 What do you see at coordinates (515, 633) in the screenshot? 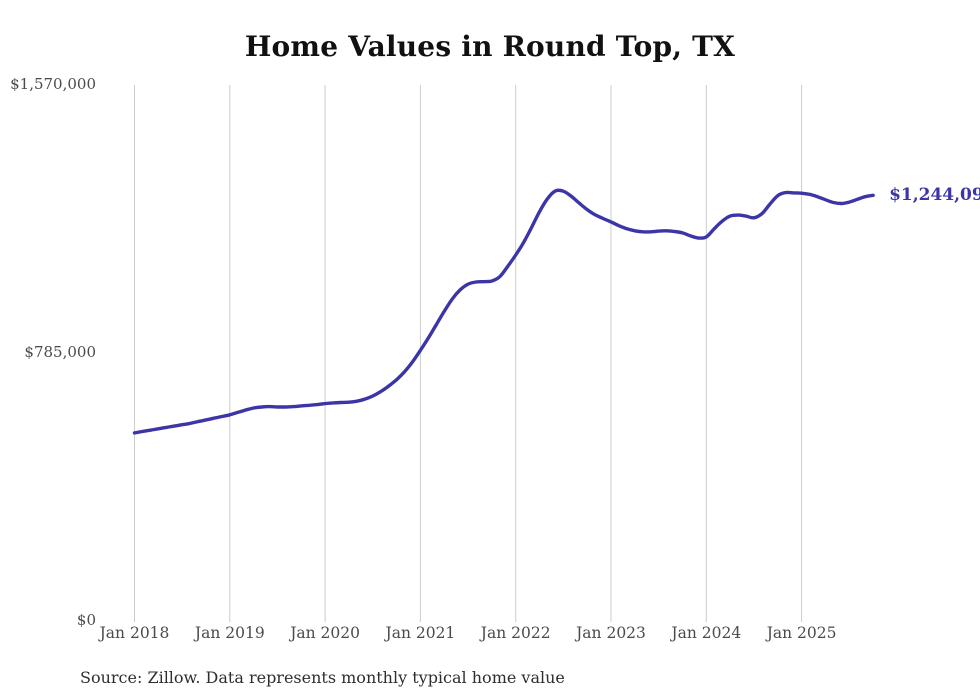
I see `x-tick-label: Jan 2022` at bounding box center [515, 633].